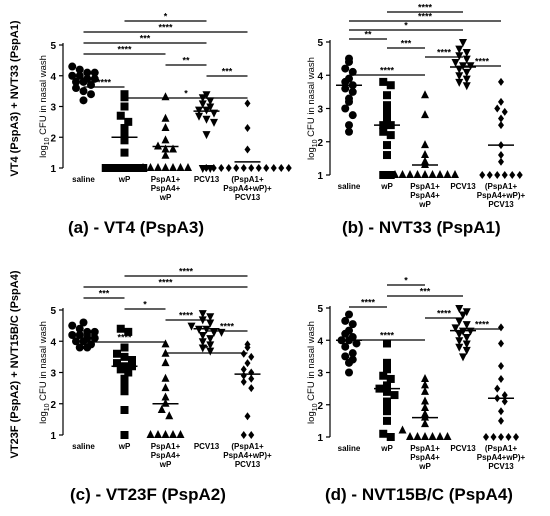  Describe the element at coordinates (349, 186) in the screenshot. I see `x-category-label: saline` at that location.